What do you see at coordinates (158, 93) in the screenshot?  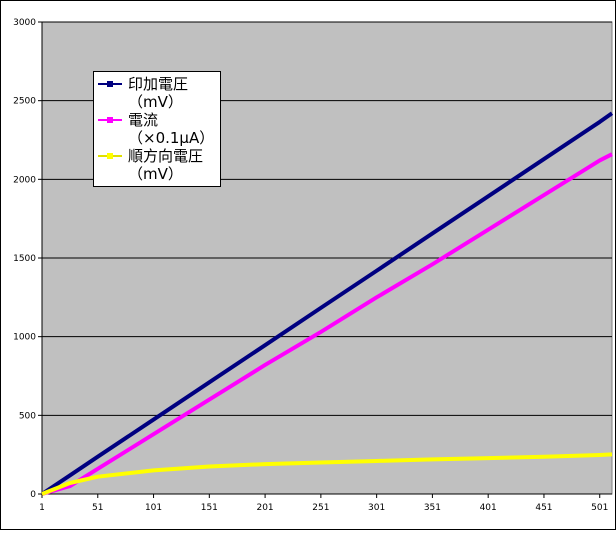 I see `legend-label: 印加電圧（mV）` at bounding box center [158, 93].